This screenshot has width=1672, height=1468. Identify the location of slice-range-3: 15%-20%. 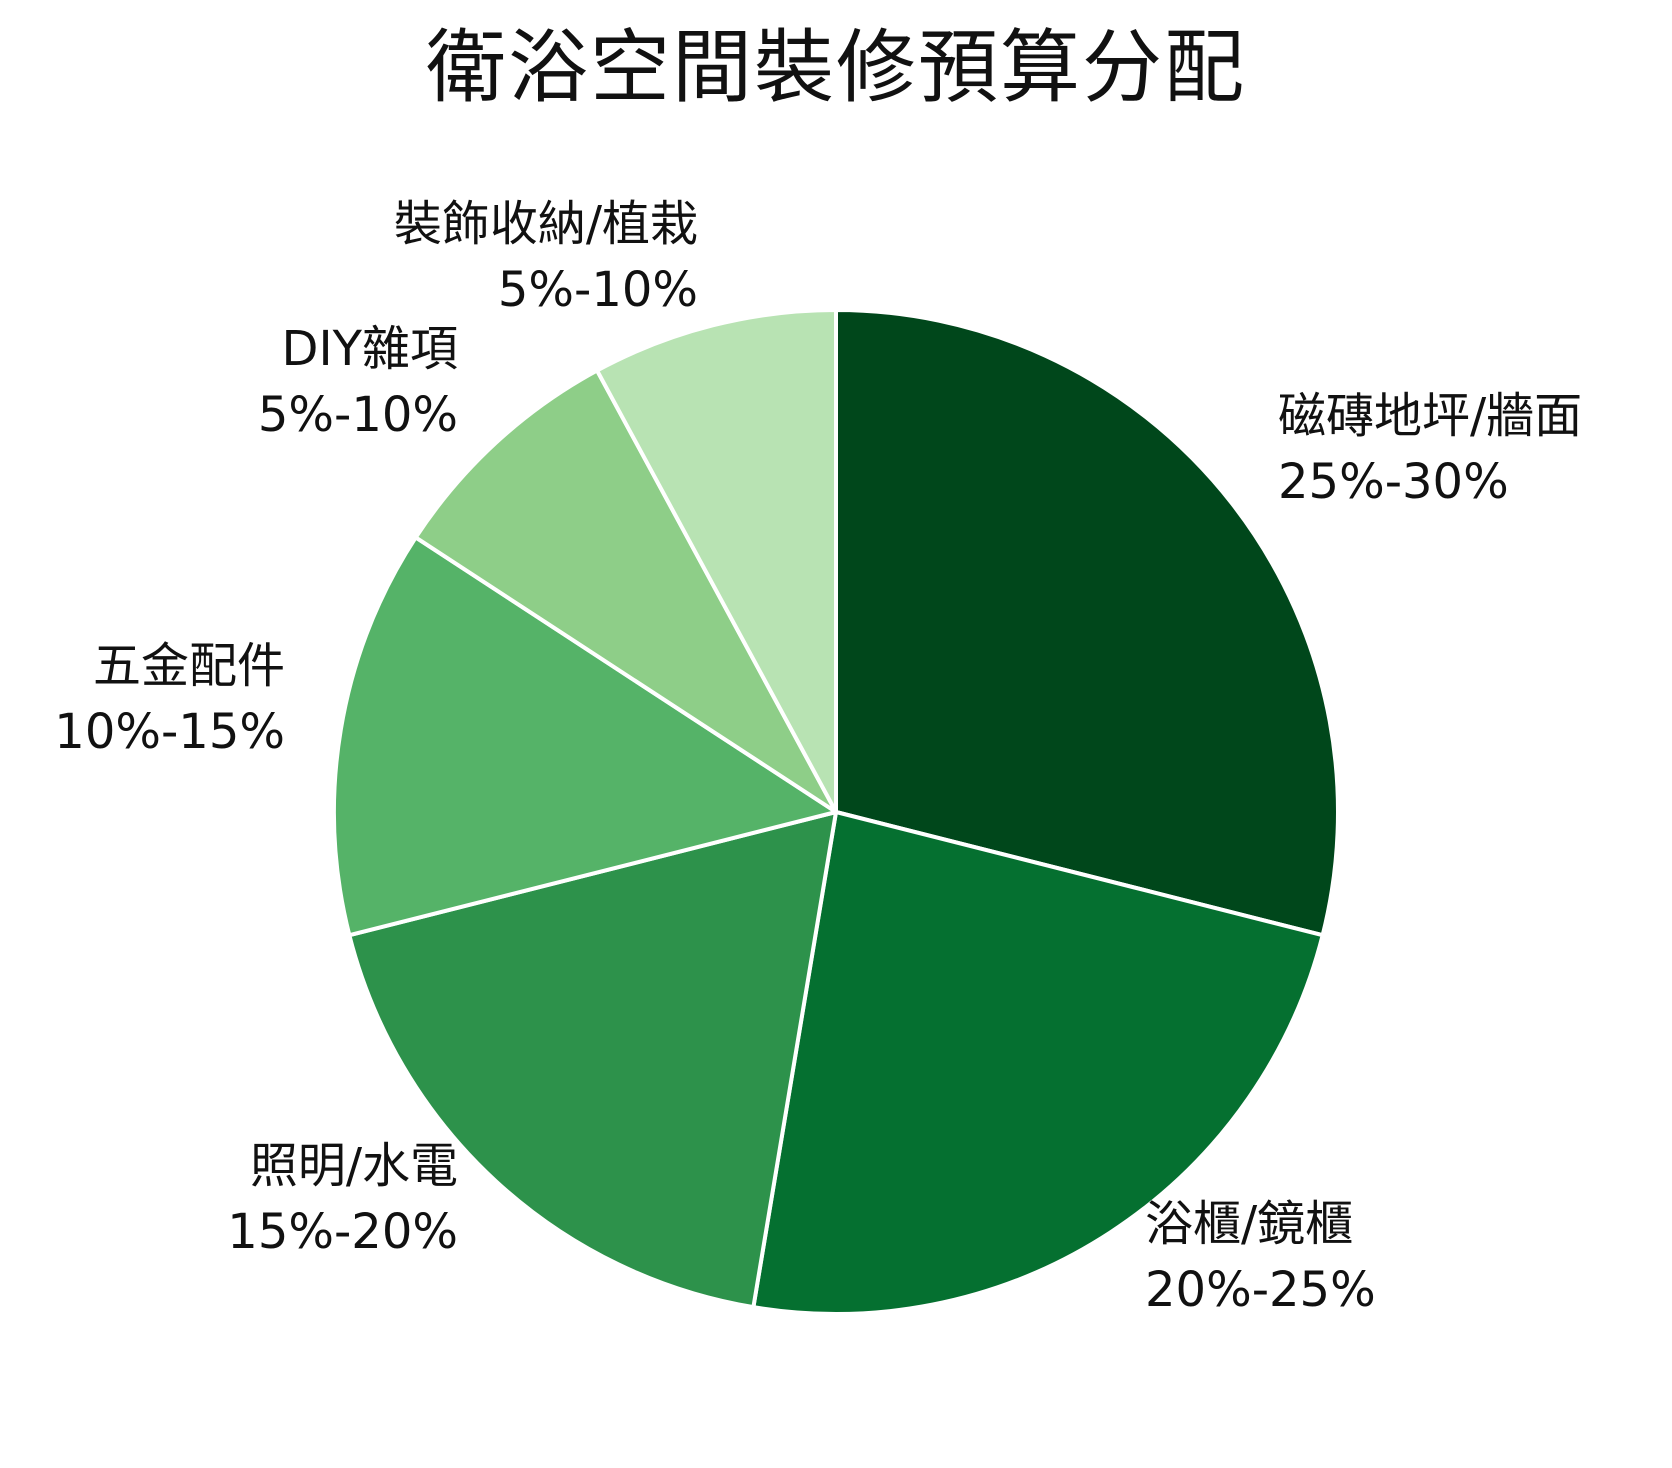
(342, 1232).